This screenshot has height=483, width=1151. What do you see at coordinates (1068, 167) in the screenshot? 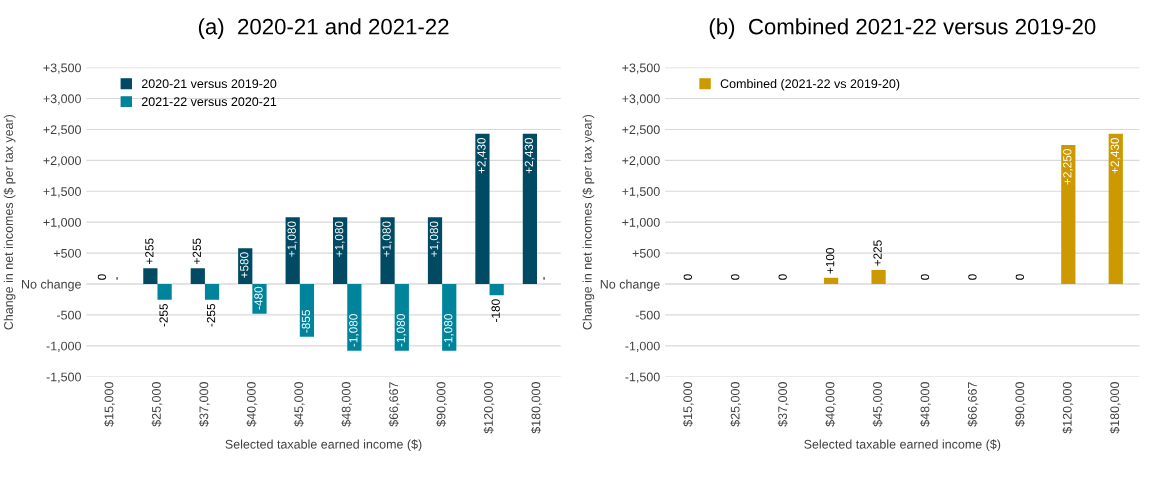
I see `data-label: +2,250` at bounding box center [1068, 167].